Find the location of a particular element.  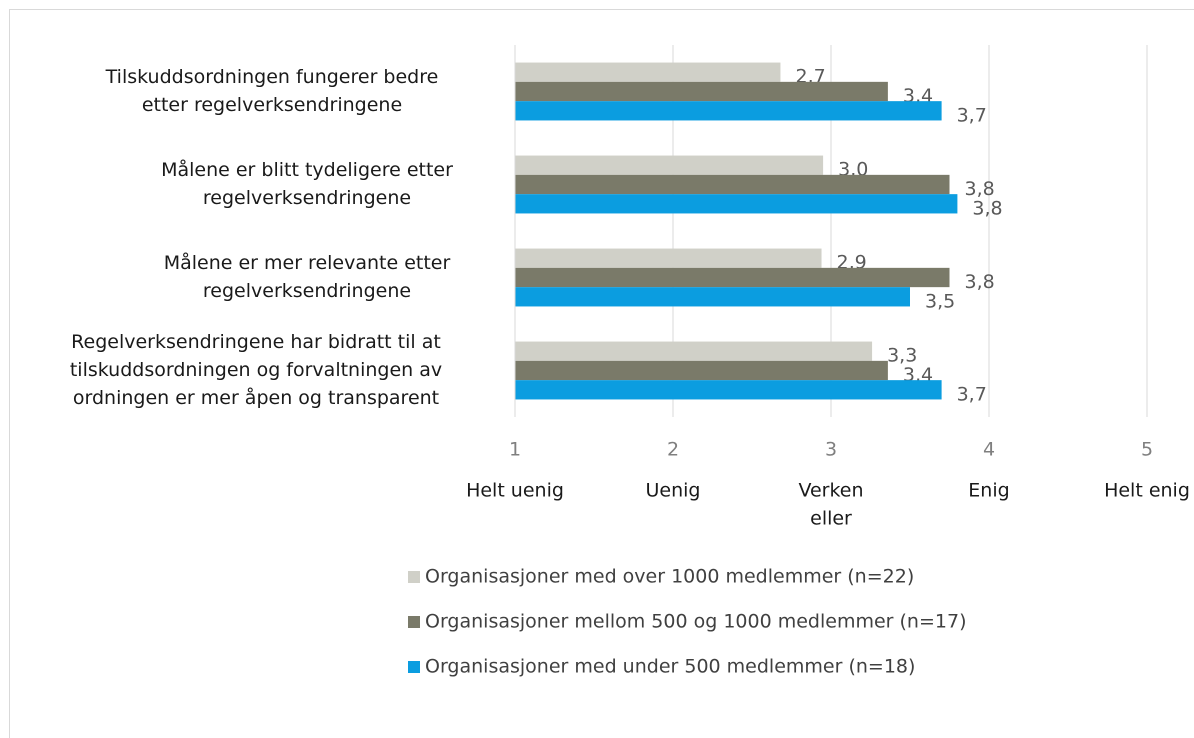

x-tick-label: 4 is located at coordinates (989, 450).